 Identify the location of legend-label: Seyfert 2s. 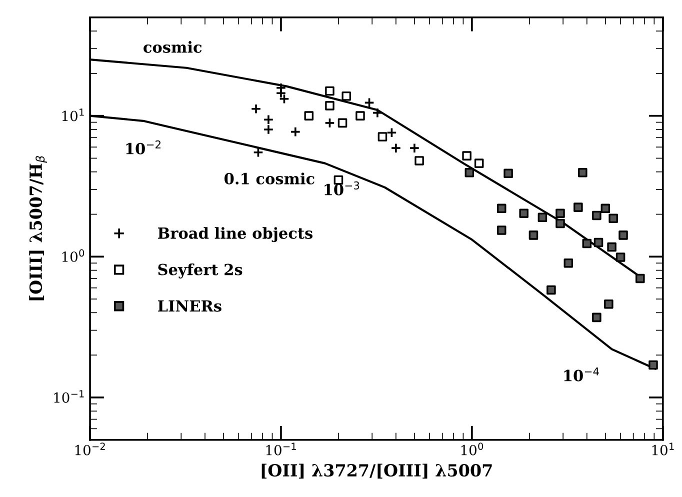
(200, 270).